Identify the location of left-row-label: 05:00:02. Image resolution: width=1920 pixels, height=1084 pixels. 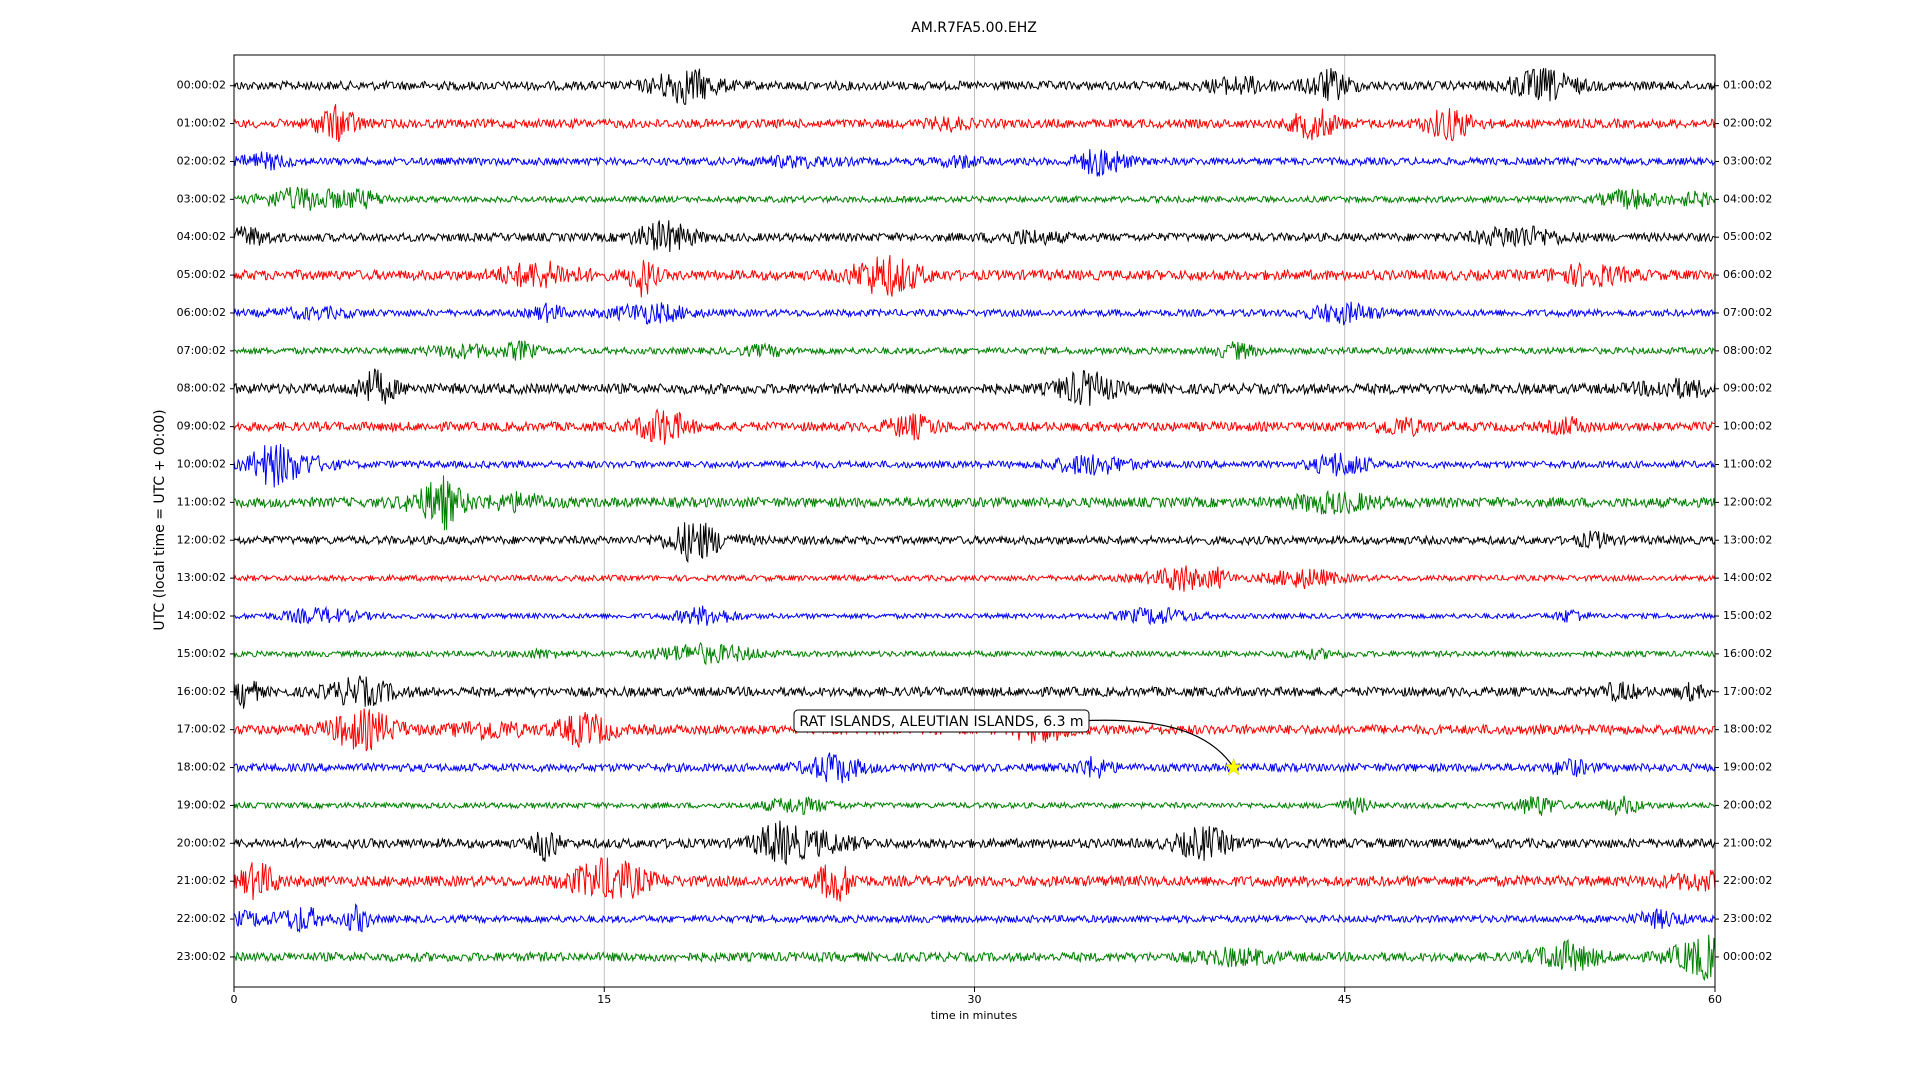
(201, 274).